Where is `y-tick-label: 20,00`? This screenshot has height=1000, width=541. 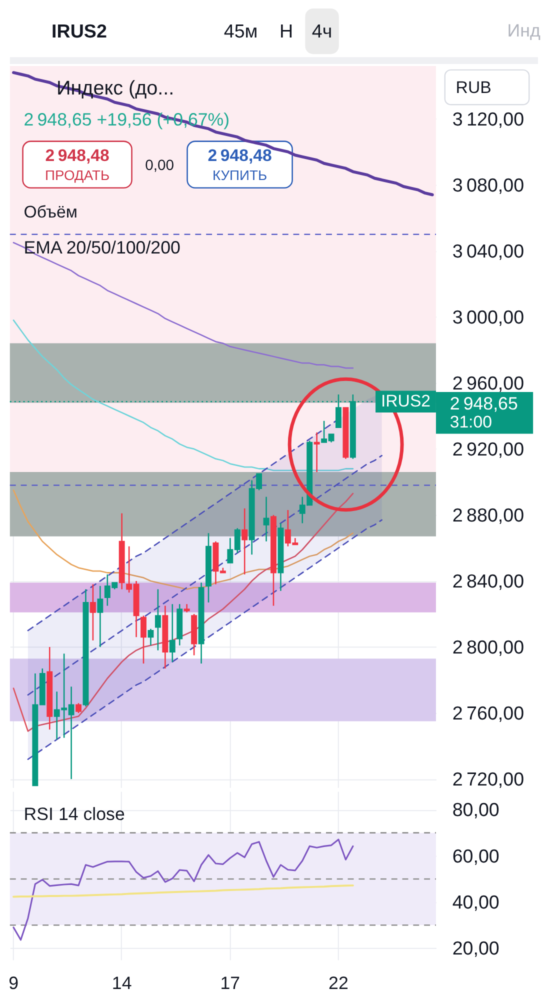 y-tick-label: 20,00 is located at coordinates (476, 948).